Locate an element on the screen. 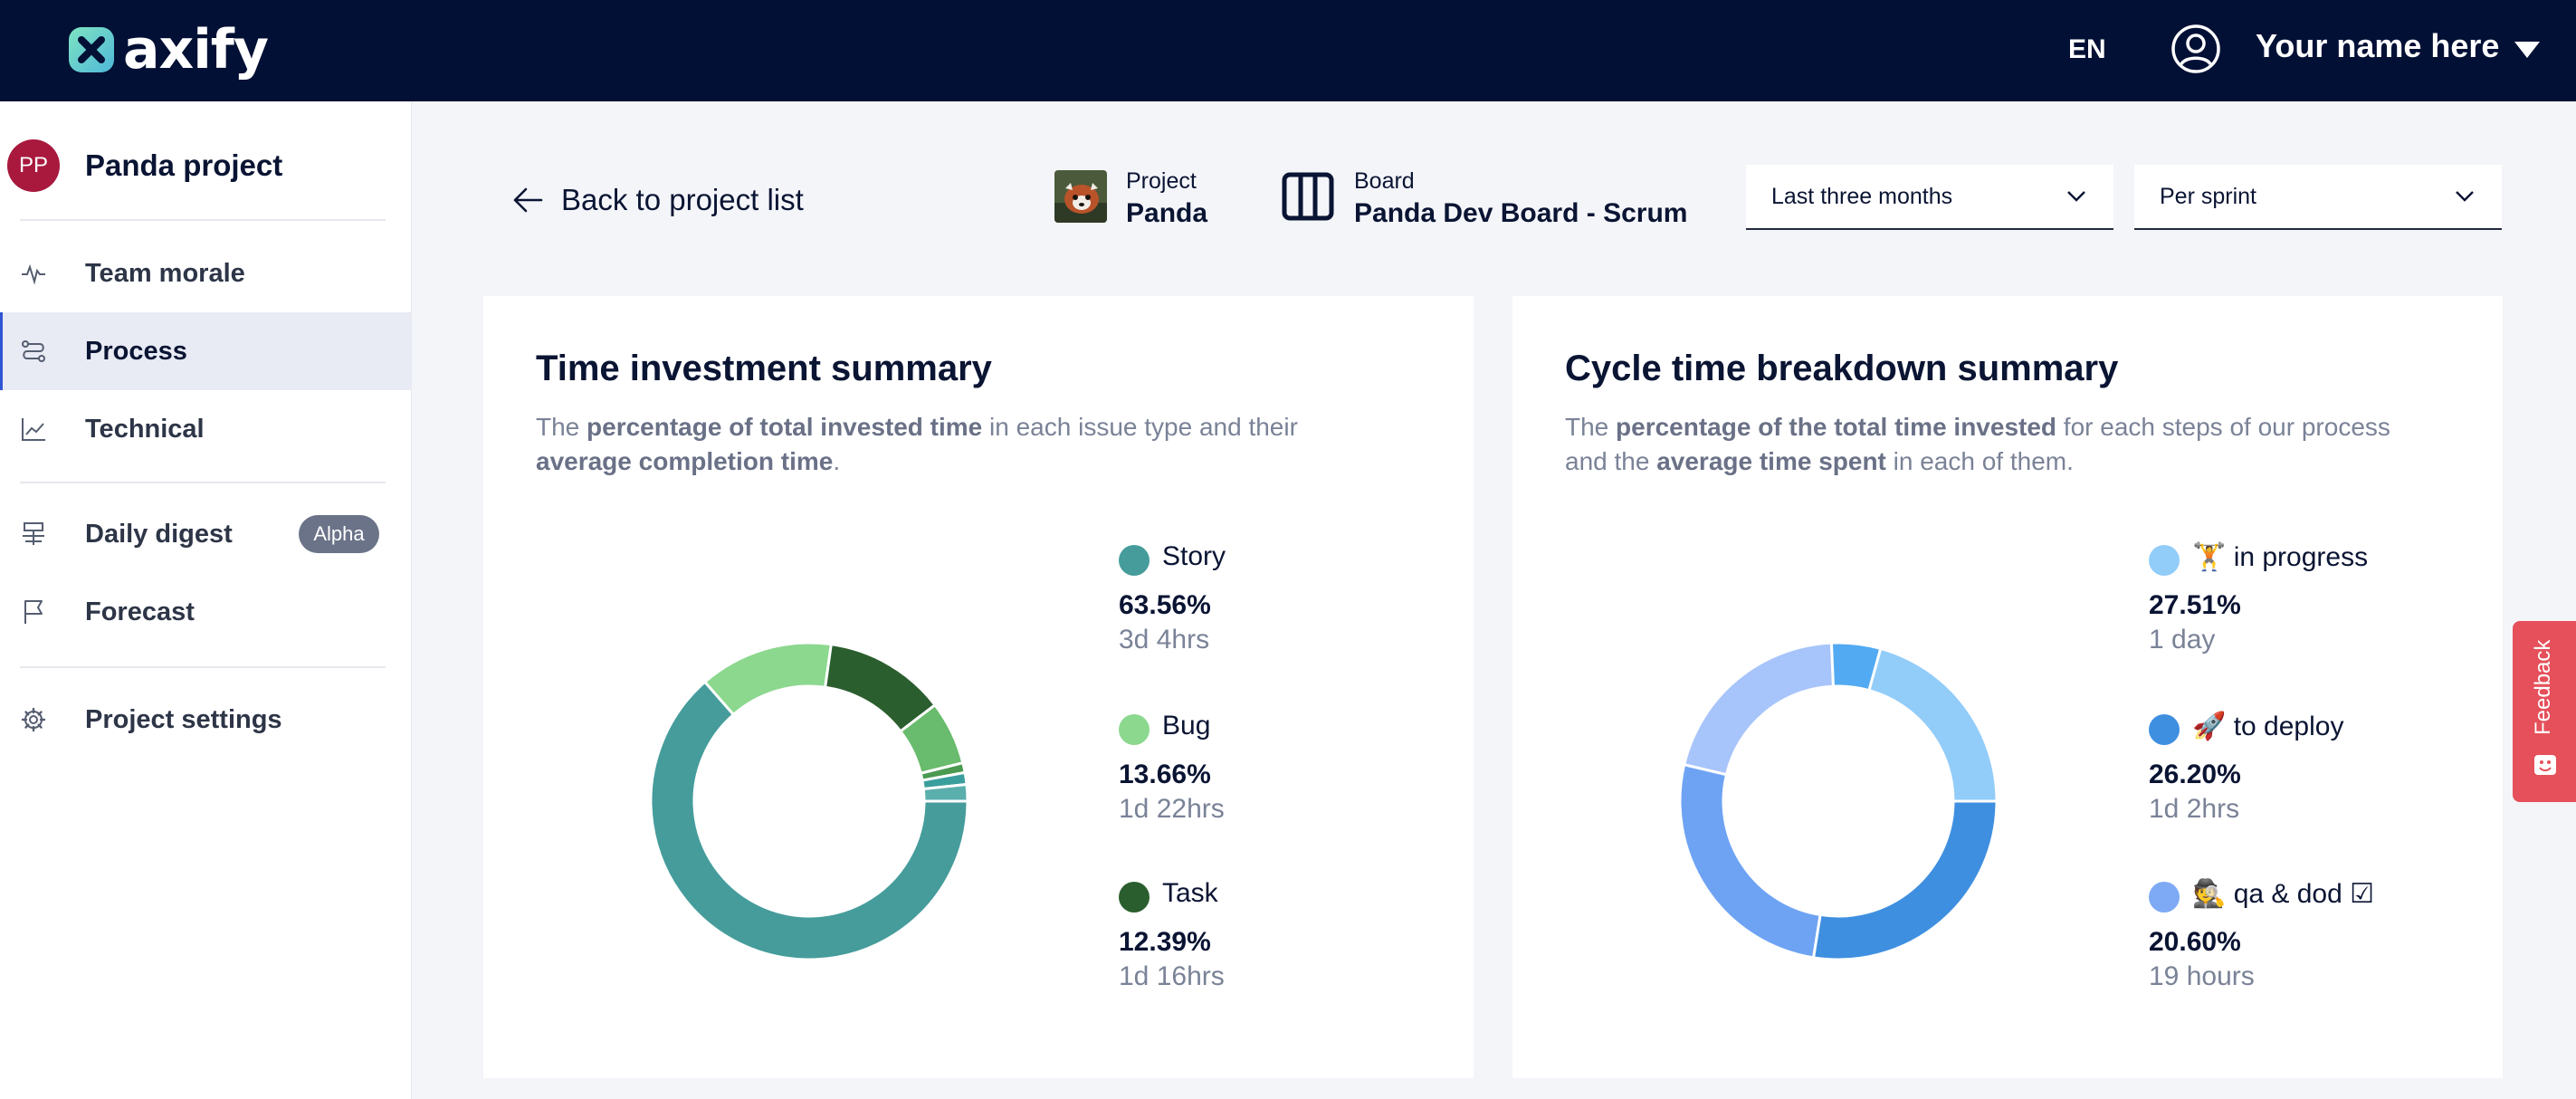 The image size is (2576, 1099). granularity-select-value: Per sprint is located at coordinates (2208, 196).